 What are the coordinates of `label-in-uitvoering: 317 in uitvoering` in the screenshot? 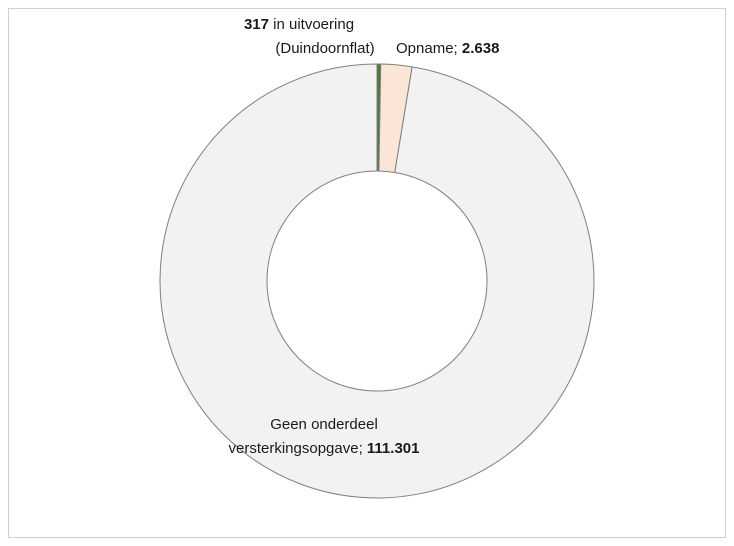 It's located at (299, 24).